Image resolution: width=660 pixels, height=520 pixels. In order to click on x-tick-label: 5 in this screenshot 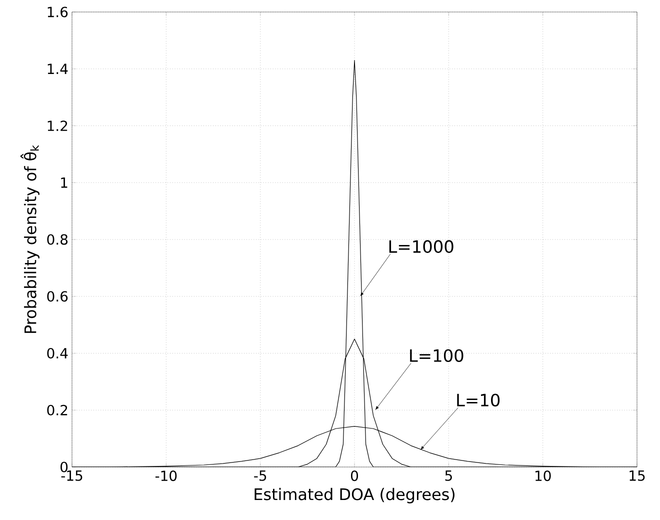, I will do `click(448, 475)`.